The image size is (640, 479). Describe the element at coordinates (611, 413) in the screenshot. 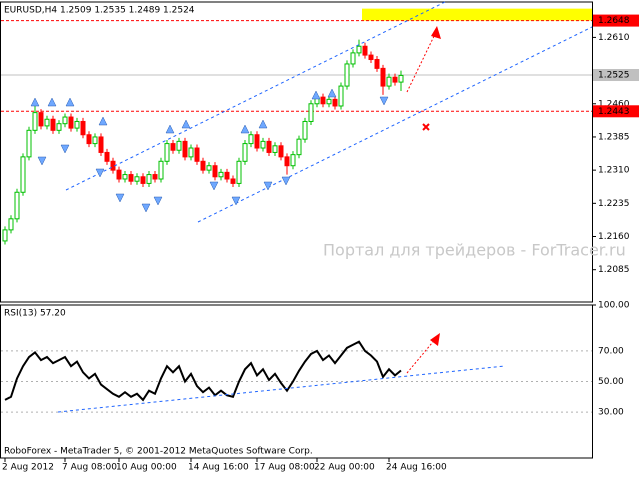

I see `y-tick-label: 30.00` at that location.